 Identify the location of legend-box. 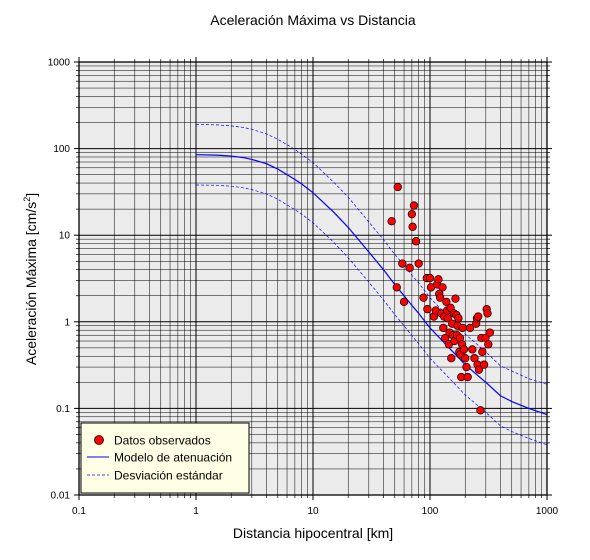
(165, 458).